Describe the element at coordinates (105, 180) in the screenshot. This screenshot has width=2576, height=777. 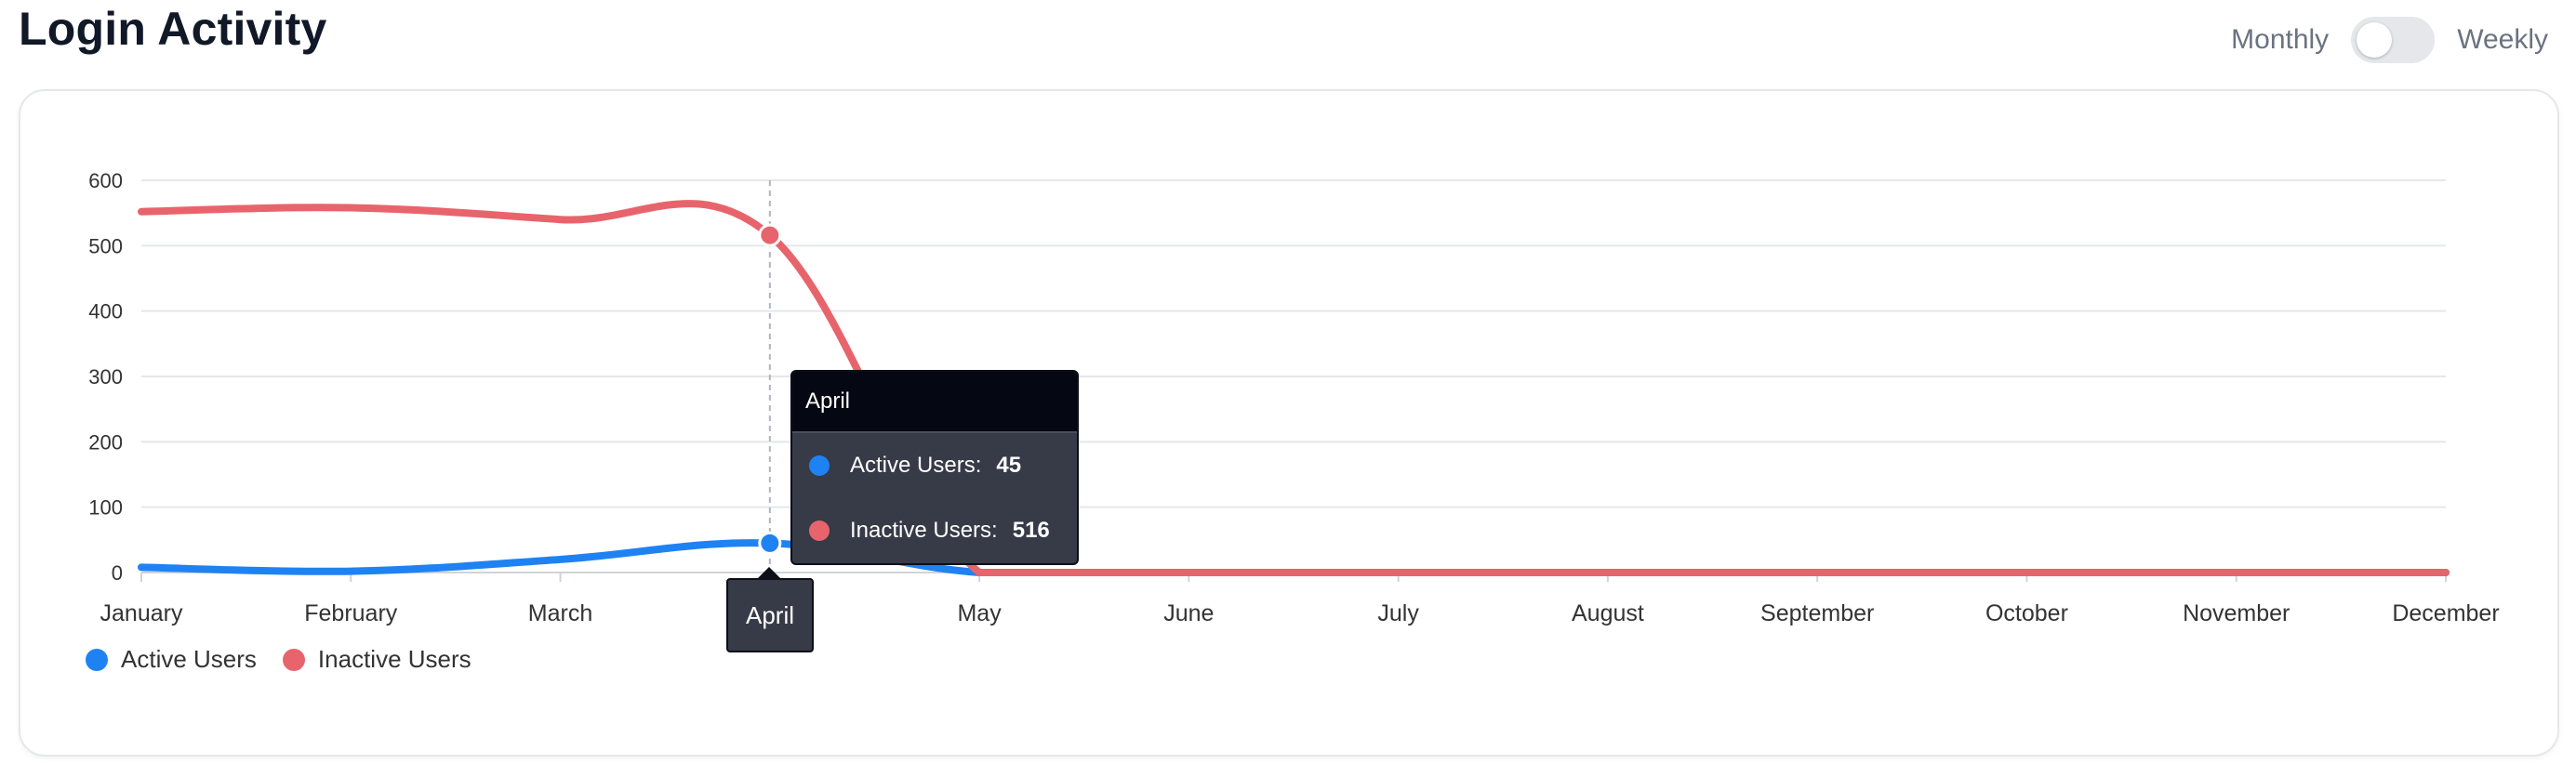
I see `y-tick-label-600: 600` at that location.